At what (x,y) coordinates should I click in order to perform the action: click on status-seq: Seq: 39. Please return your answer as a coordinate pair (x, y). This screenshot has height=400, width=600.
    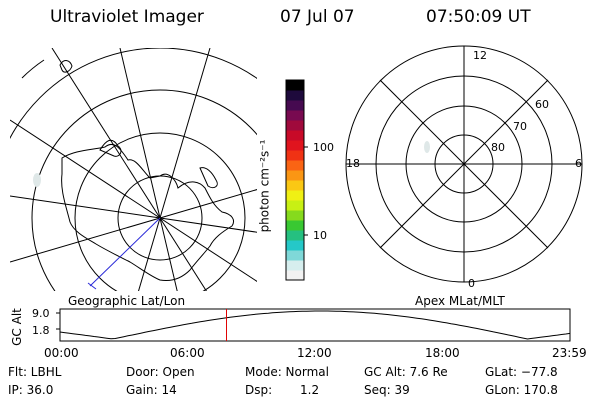
    Looking at the image, I should click on (387, 390).